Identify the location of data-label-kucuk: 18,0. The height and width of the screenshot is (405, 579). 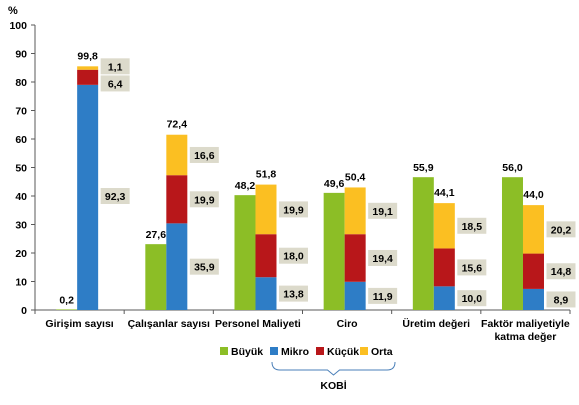
(293, 257).